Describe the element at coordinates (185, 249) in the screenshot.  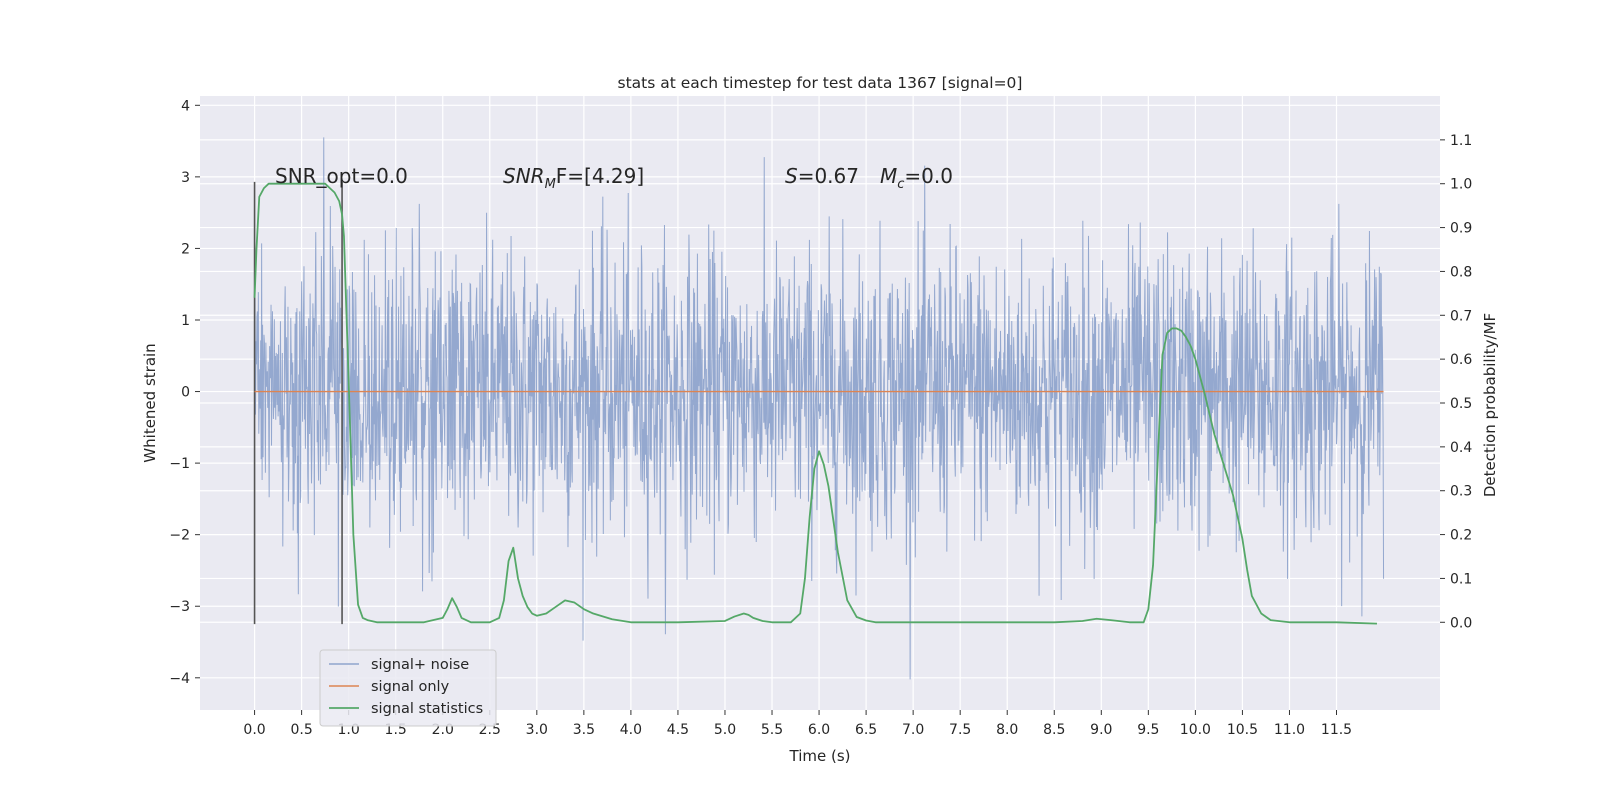
I see `y-tick-label-left: 2` at that location.